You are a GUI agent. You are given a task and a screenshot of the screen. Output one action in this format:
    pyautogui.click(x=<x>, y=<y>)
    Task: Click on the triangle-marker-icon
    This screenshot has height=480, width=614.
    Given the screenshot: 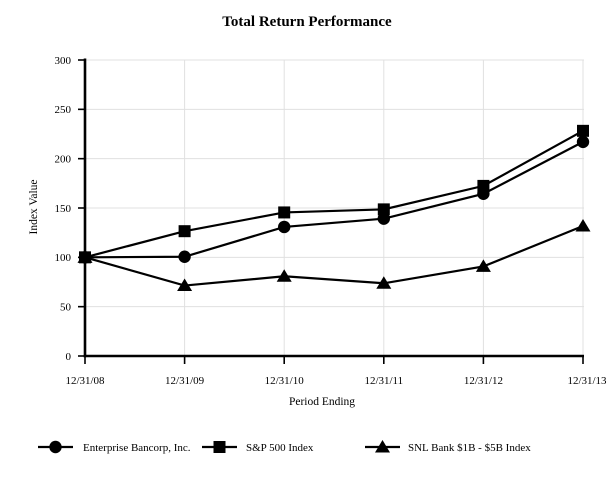 What is the action you would take?
    pyautogui.click(x=382, y=446)
    